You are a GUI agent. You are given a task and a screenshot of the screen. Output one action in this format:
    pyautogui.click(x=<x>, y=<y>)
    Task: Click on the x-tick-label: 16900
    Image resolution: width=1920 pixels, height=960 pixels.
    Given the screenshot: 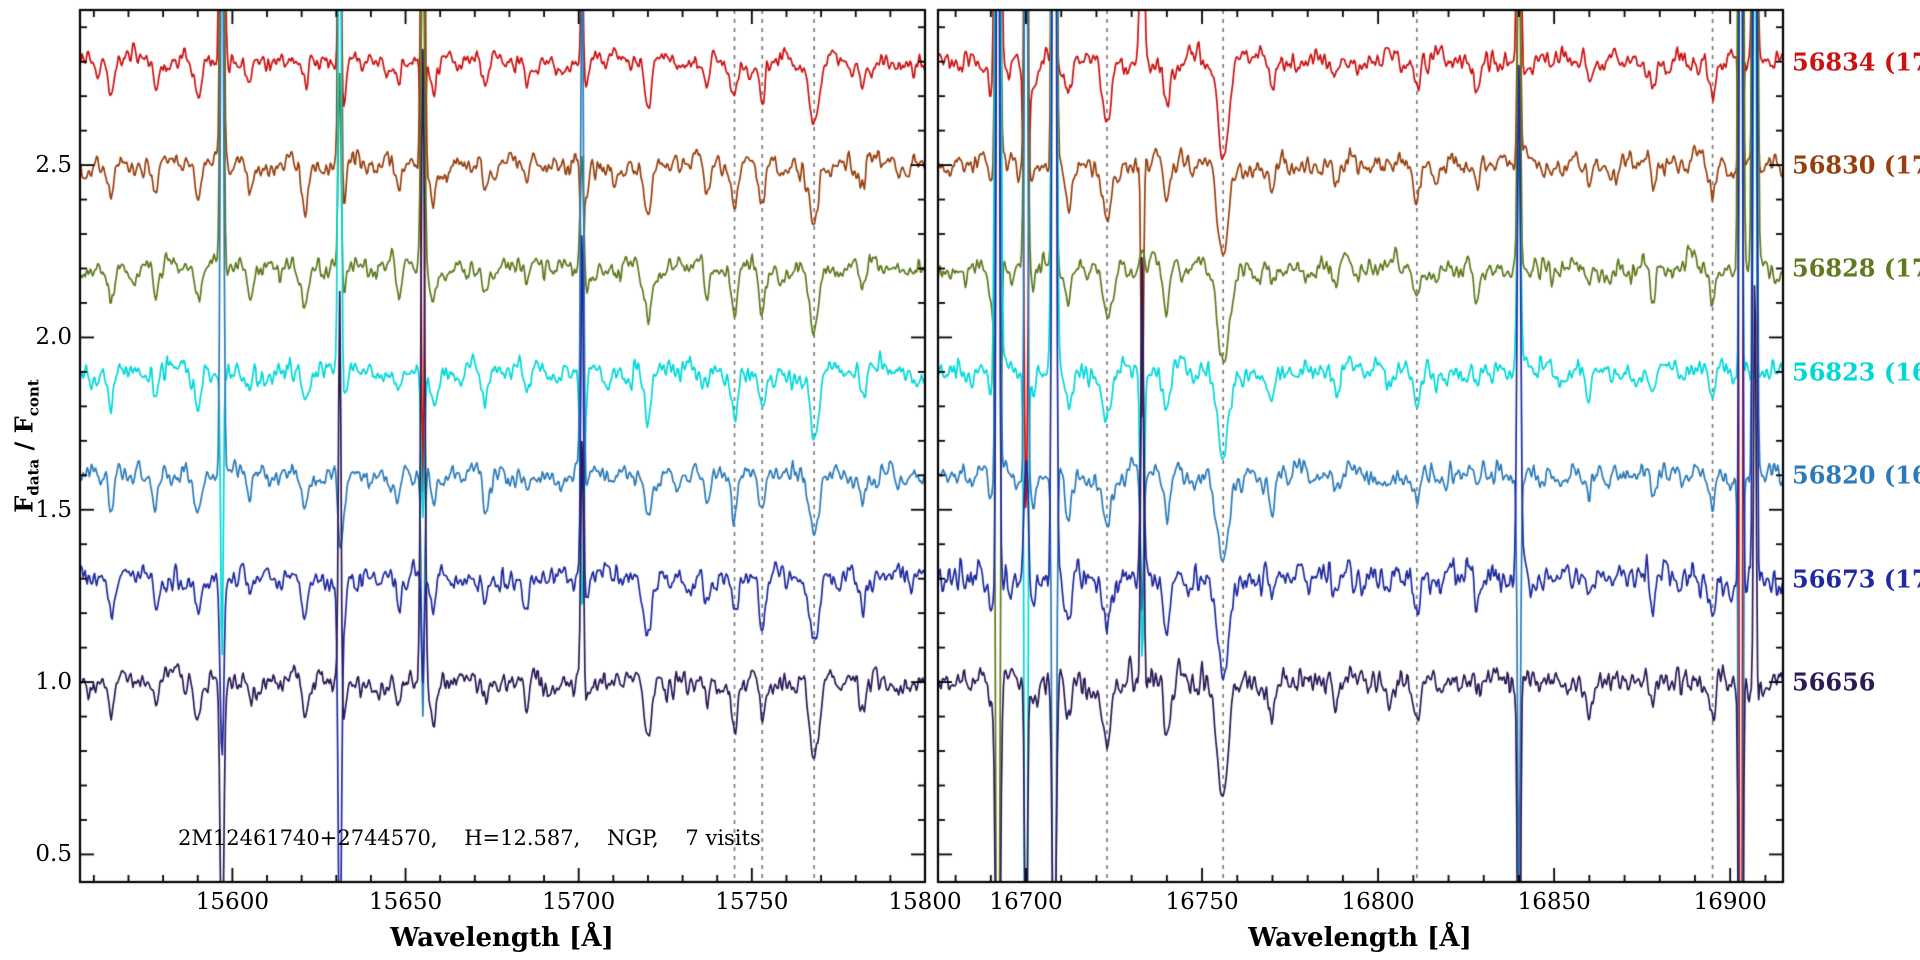 What is the action you would take?
    pyautogui.click(x=1730, y=902)
    